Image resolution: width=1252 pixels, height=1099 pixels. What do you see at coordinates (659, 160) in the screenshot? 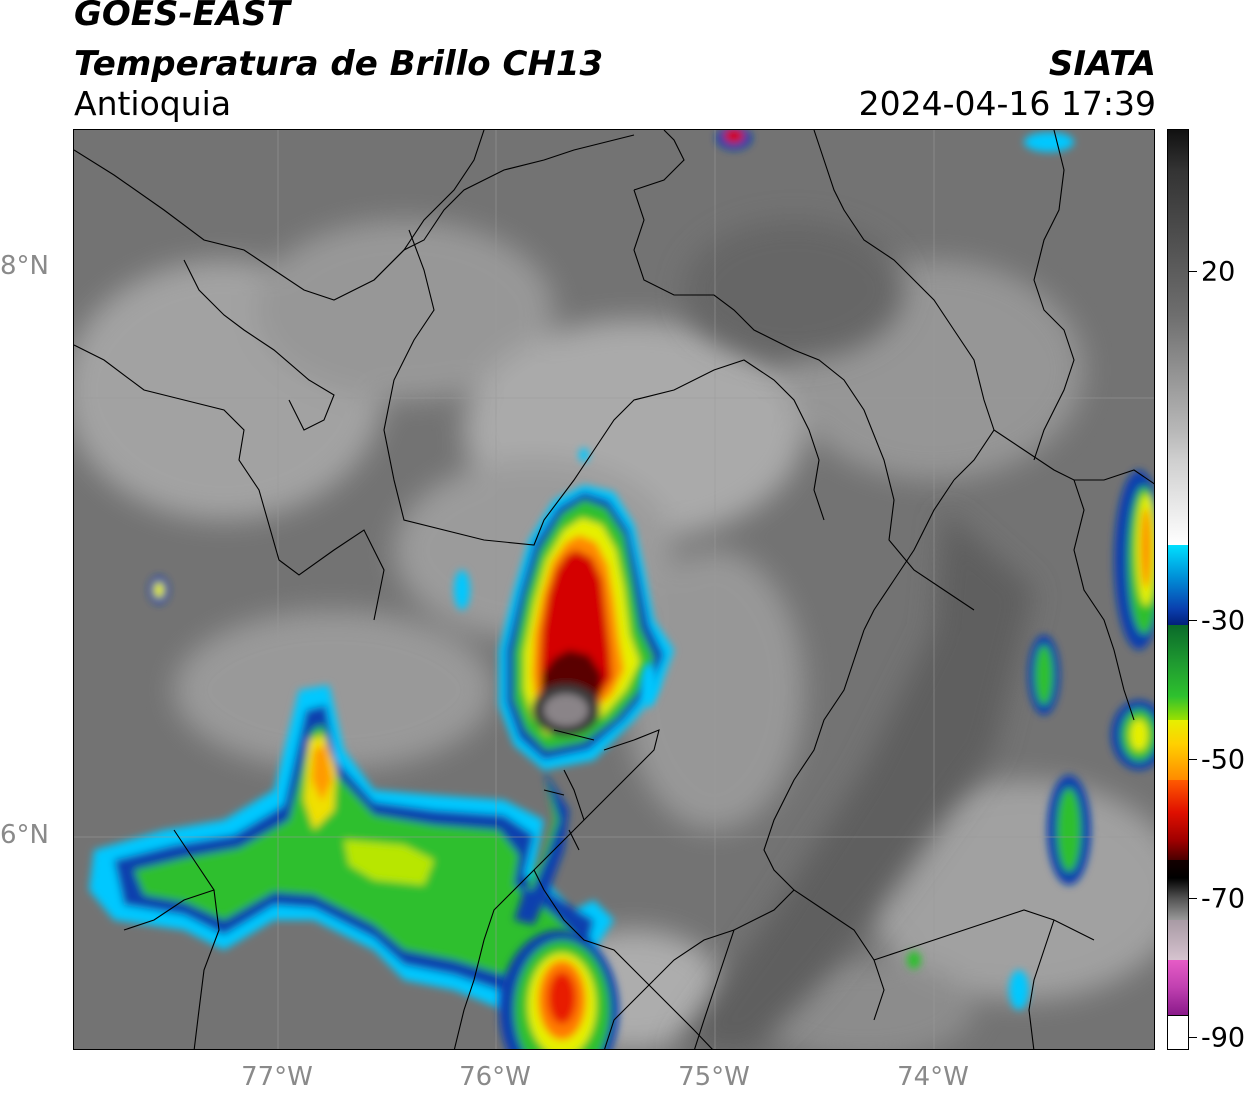
I see `boundary-north-depto` at bounding box center [659, 160].